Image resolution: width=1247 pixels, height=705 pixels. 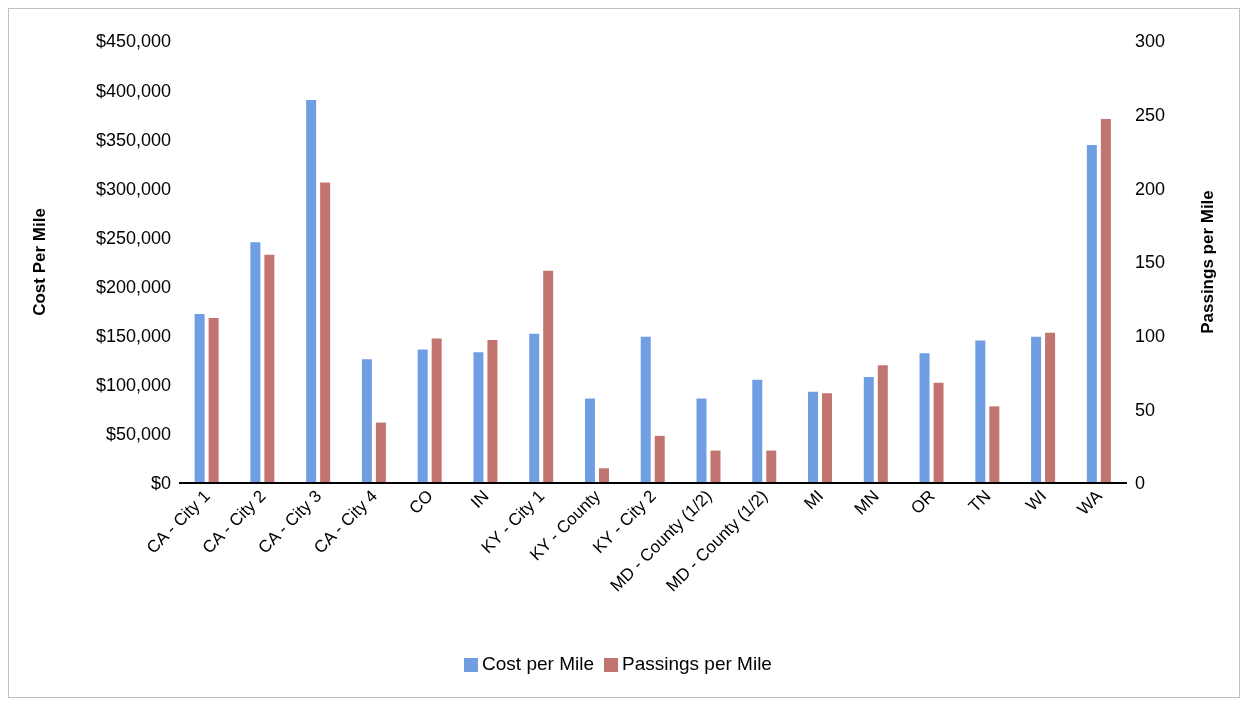 I want to click on x-tick-label: TN, so click(x=979, y=501).